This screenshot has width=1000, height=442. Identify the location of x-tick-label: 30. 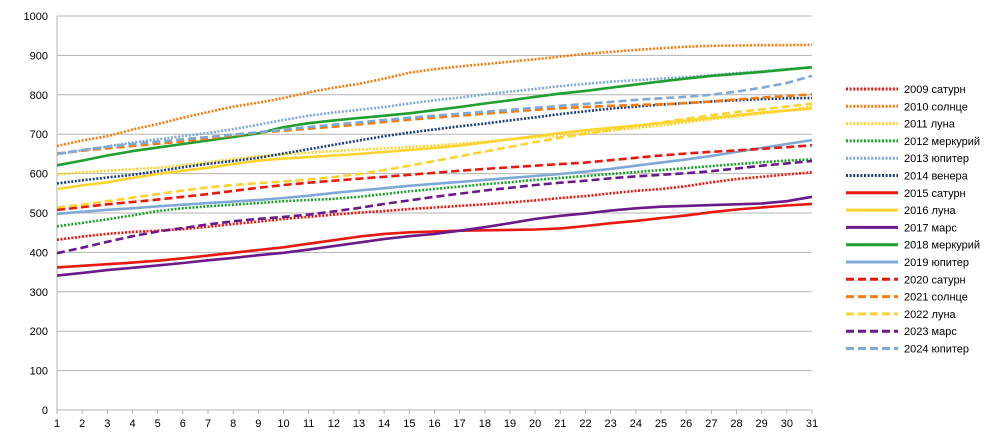
(787, 424).